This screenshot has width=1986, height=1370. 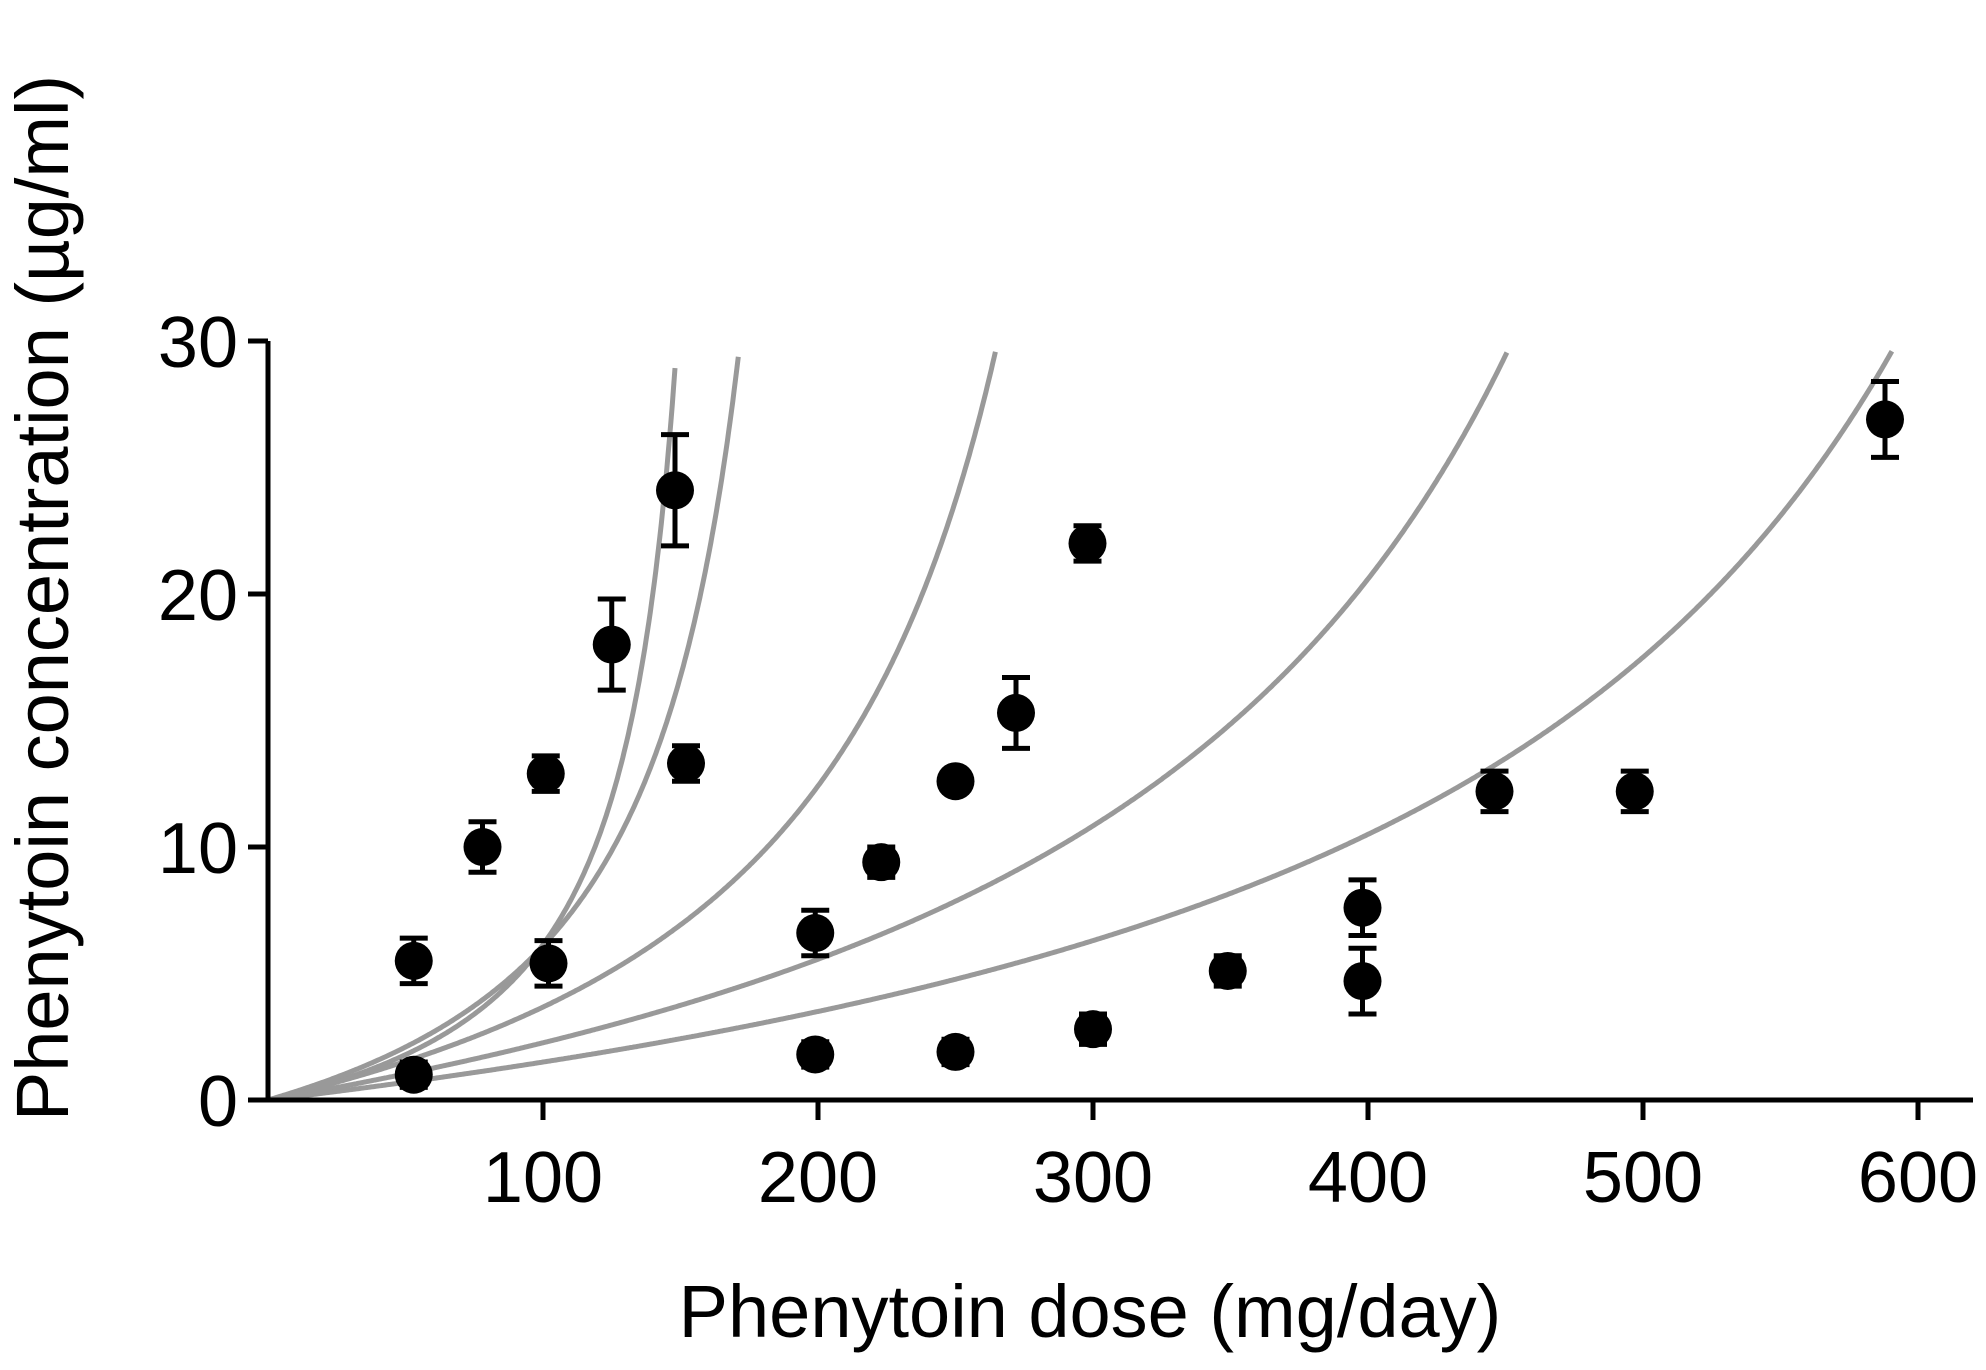 I want to click on x-tick-label: 100, so click(x=543, y=1178).